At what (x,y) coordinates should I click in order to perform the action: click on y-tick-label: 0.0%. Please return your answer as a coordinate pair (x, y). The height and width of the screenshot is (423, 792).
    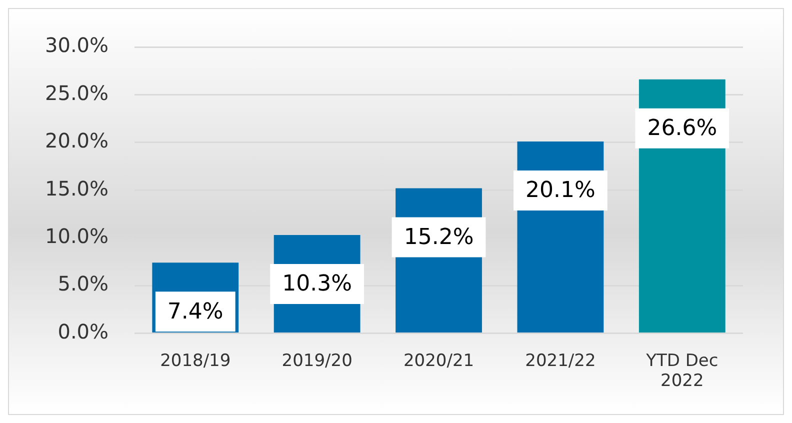
    Looking at the image, I should click on (83, 331).